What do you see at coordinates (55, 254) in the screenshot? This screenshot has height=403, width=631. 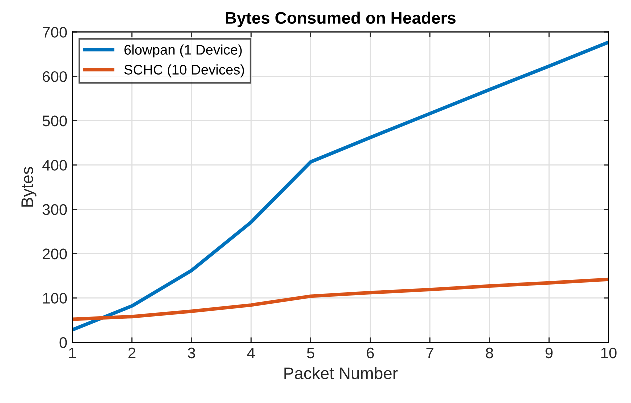 I see `y-tick-label: 200` at bounding box center [55, 254].